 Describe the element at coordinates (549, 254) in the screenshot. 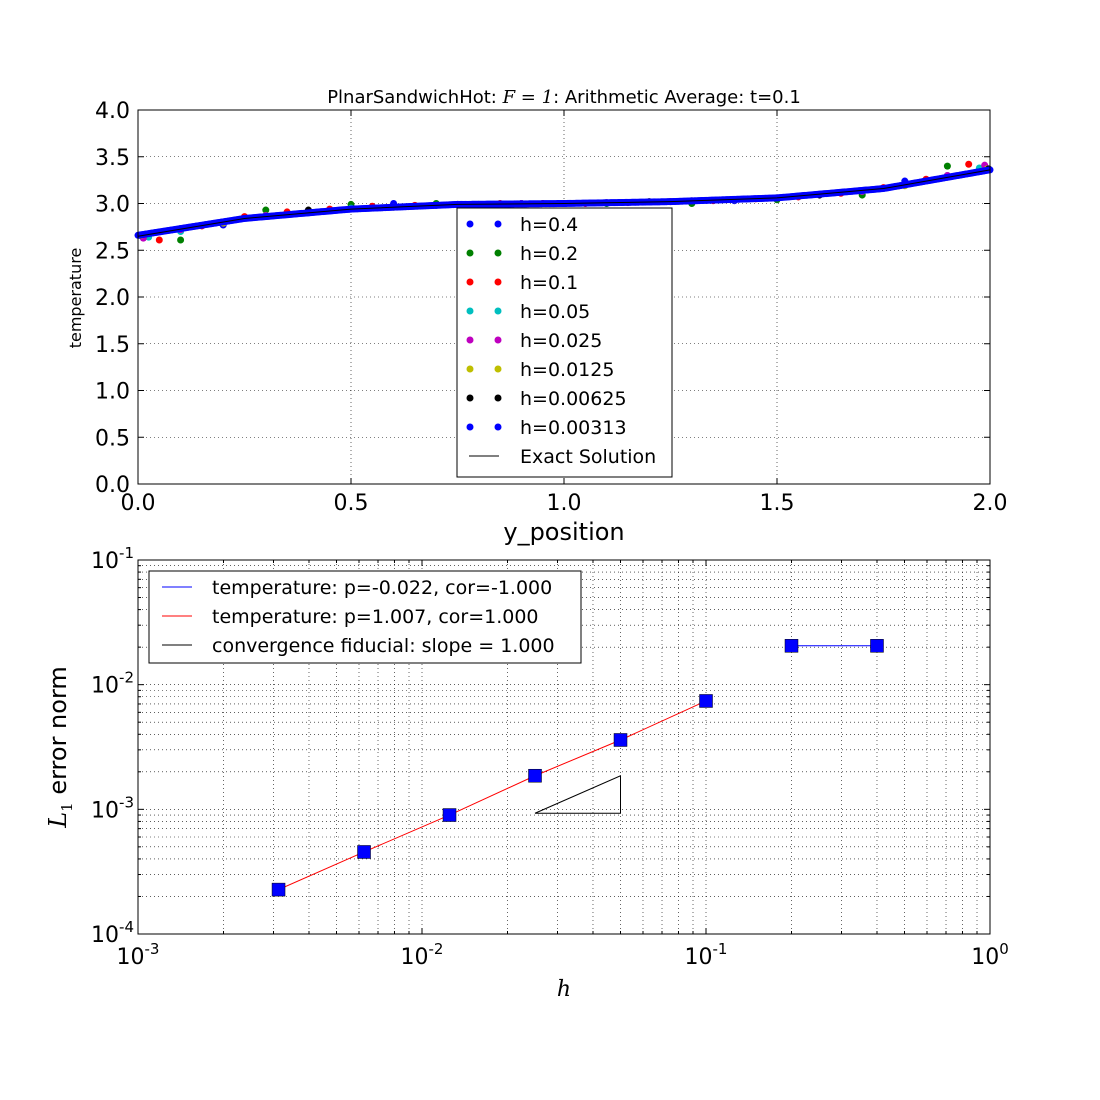

I see `legend-label: h=0.2` at that location.